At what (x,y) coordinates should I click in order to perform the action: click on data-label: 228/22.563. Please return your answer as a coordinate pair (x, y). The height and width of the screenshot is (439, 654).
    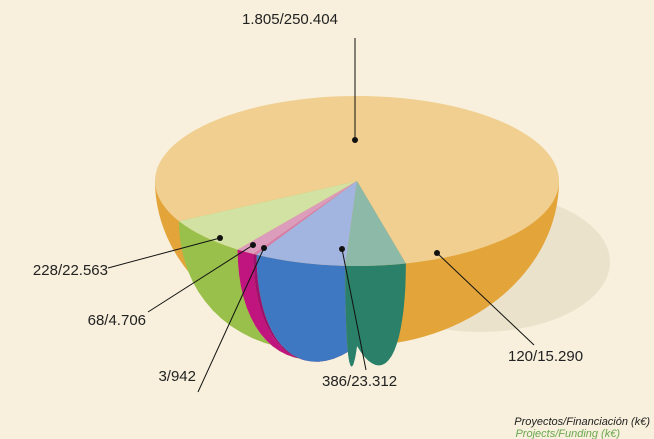
    Looking at the image, I should click on (70, 270).